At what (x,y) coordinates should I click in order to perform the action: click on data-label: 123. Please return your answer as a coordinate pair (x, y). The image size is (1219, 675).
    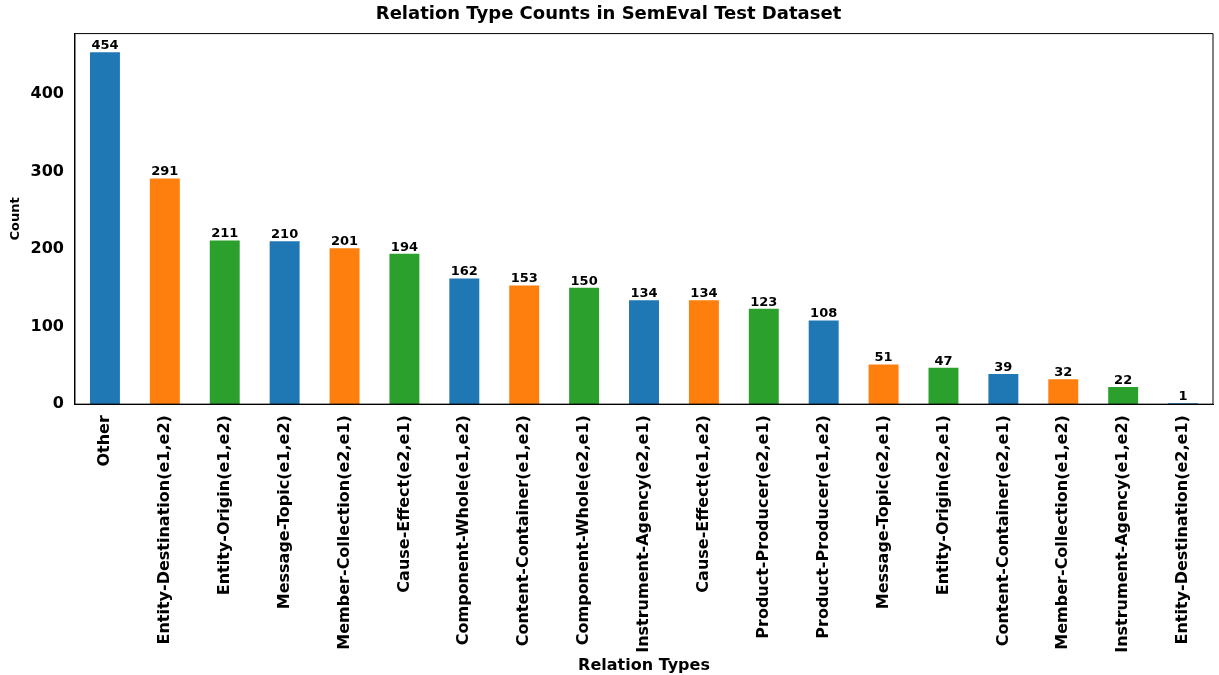
    Looking at the image, I should click on (764, 301).